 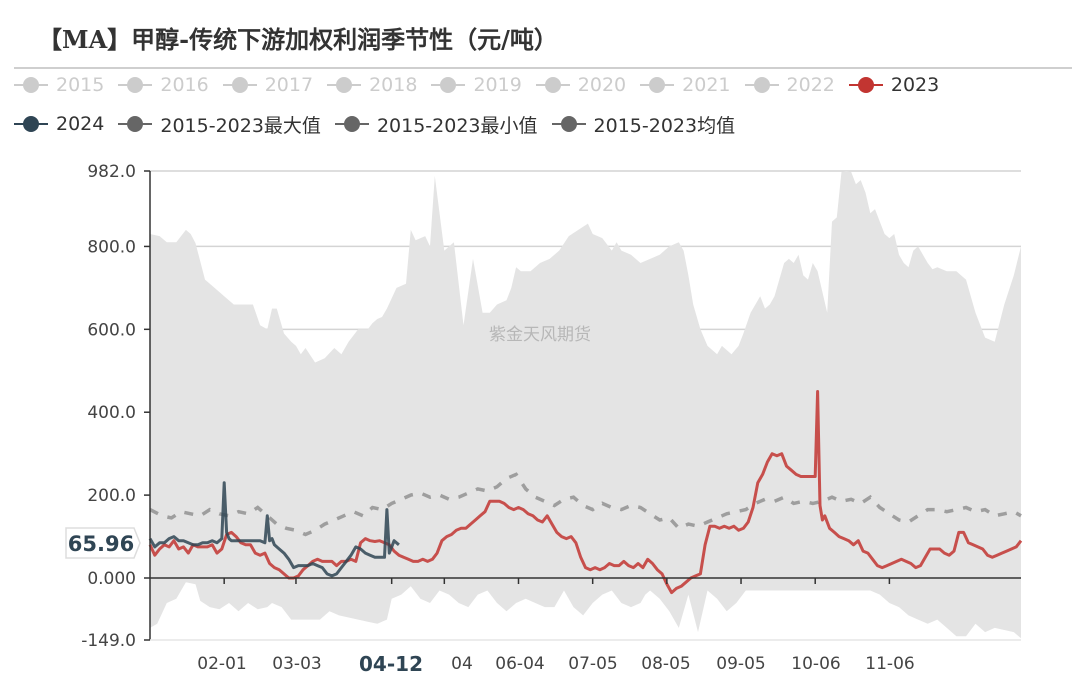 What do you see at coordinates (111, 172) in the screenshot?
I see `y-tick-label: 982.0` at bounding box center [111, 172].